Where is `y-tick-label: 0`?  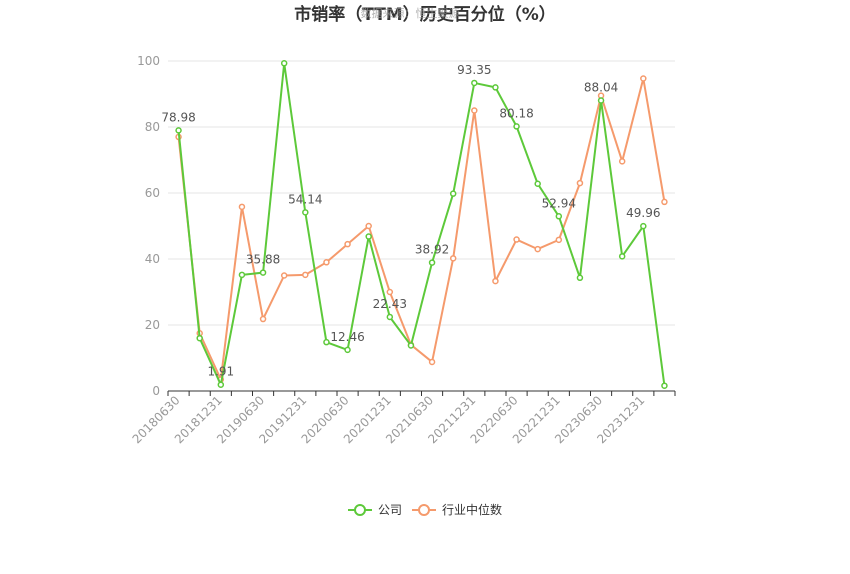
y-tick-label: 0 is located at coordinates (156, 391).